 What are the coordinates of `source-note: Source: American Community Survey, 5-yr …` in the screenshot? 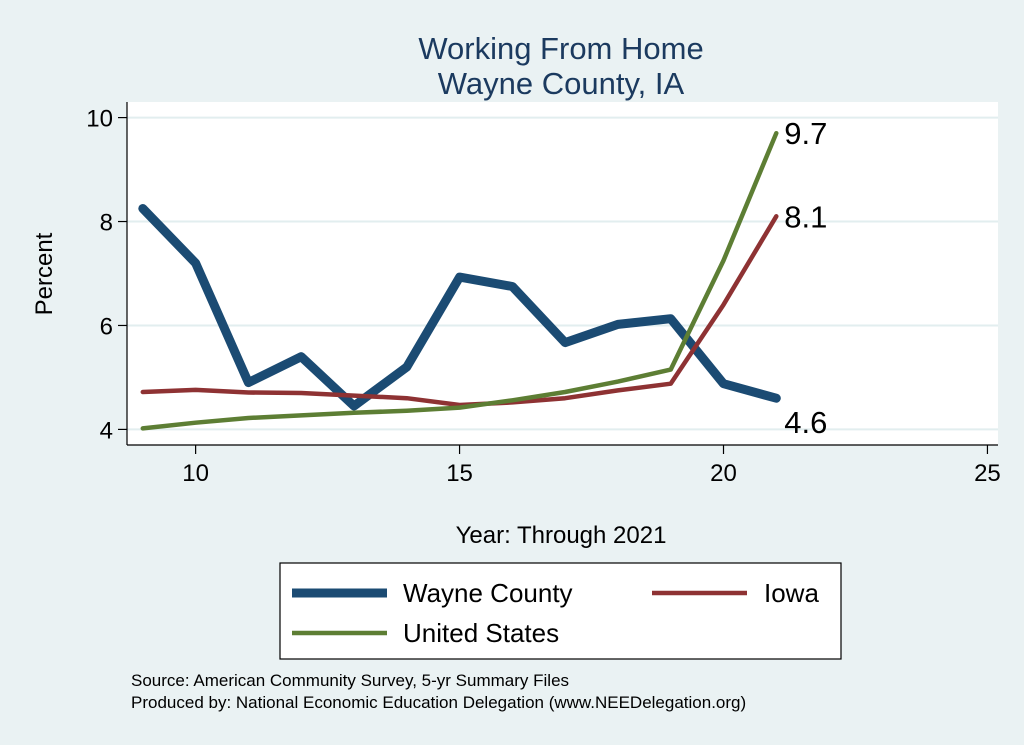 It's located at (350, 680).